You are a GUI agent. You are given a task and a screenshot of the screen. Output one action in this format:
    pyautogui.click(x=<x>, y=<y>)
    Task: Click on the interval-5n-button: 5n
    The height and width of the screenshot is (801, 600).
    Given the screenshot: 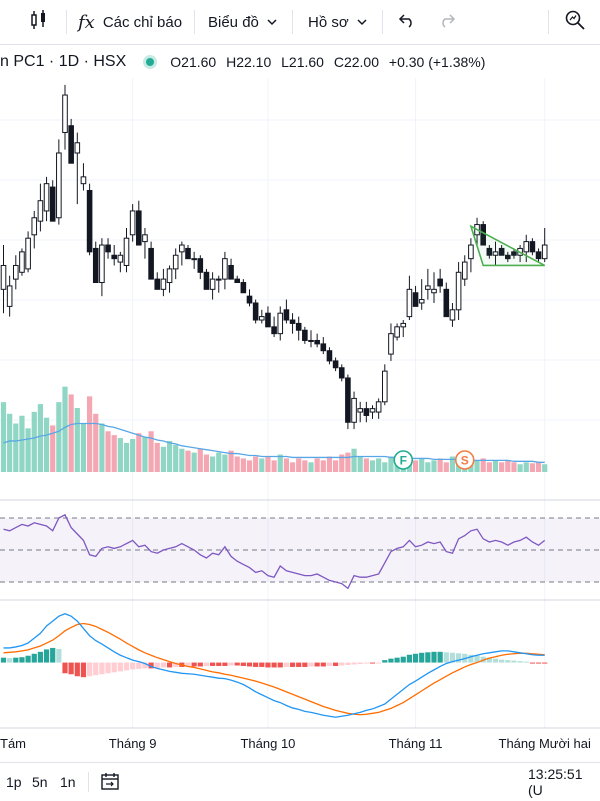 What is the action you would take?
    pyautogui.click(x=40, y=782)
    